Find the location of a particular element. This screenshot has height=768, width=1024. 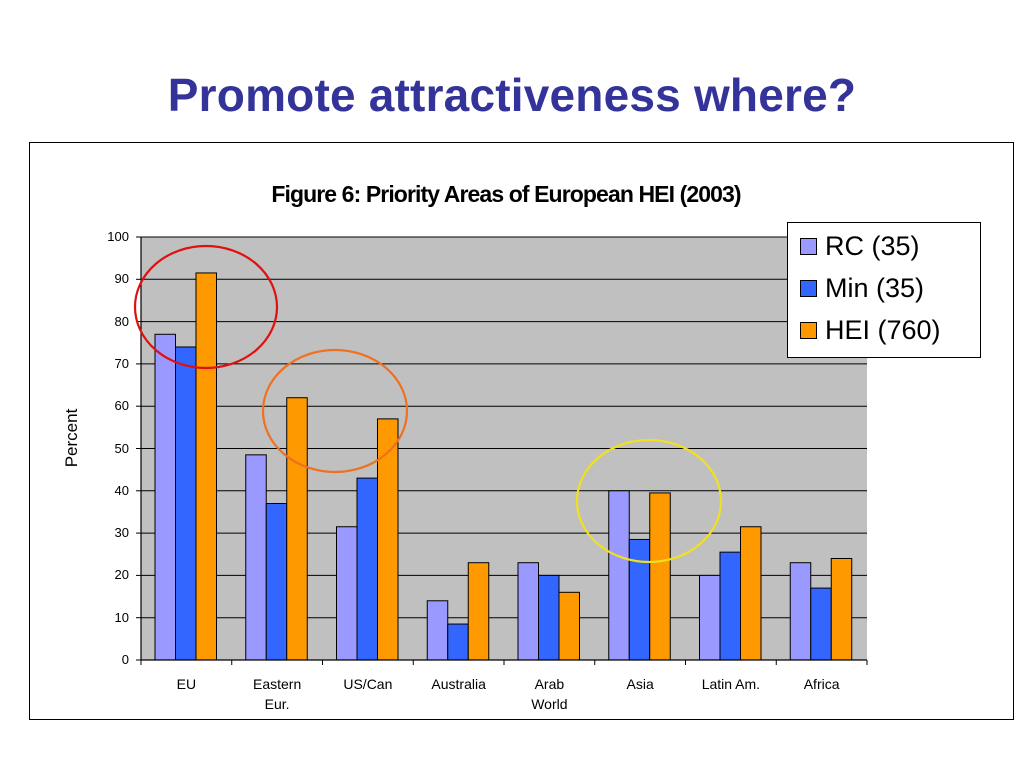

legend-item: RC (35) is located at coordinates (860, 246).